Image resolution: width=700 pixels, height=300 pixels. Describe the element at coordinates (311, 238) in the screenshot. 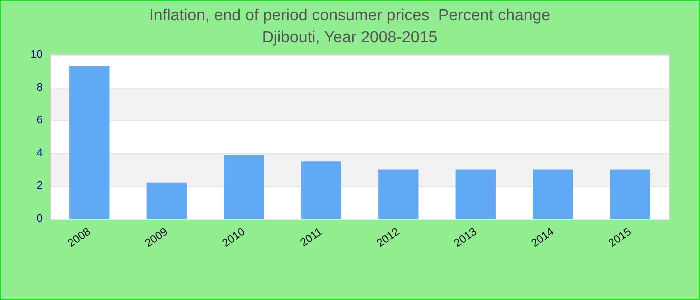

I see `x-tick-label: 2011` at that location.